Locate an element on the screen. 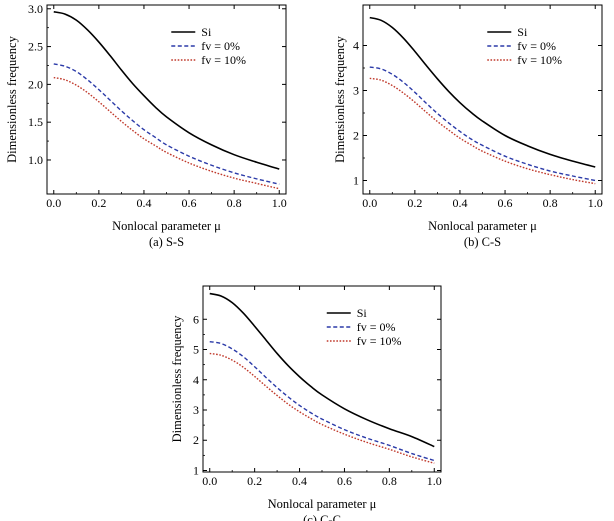 This screenshot has width=614, height=521. y-tick-label: 2.0 is located at coordinates (35, 84).